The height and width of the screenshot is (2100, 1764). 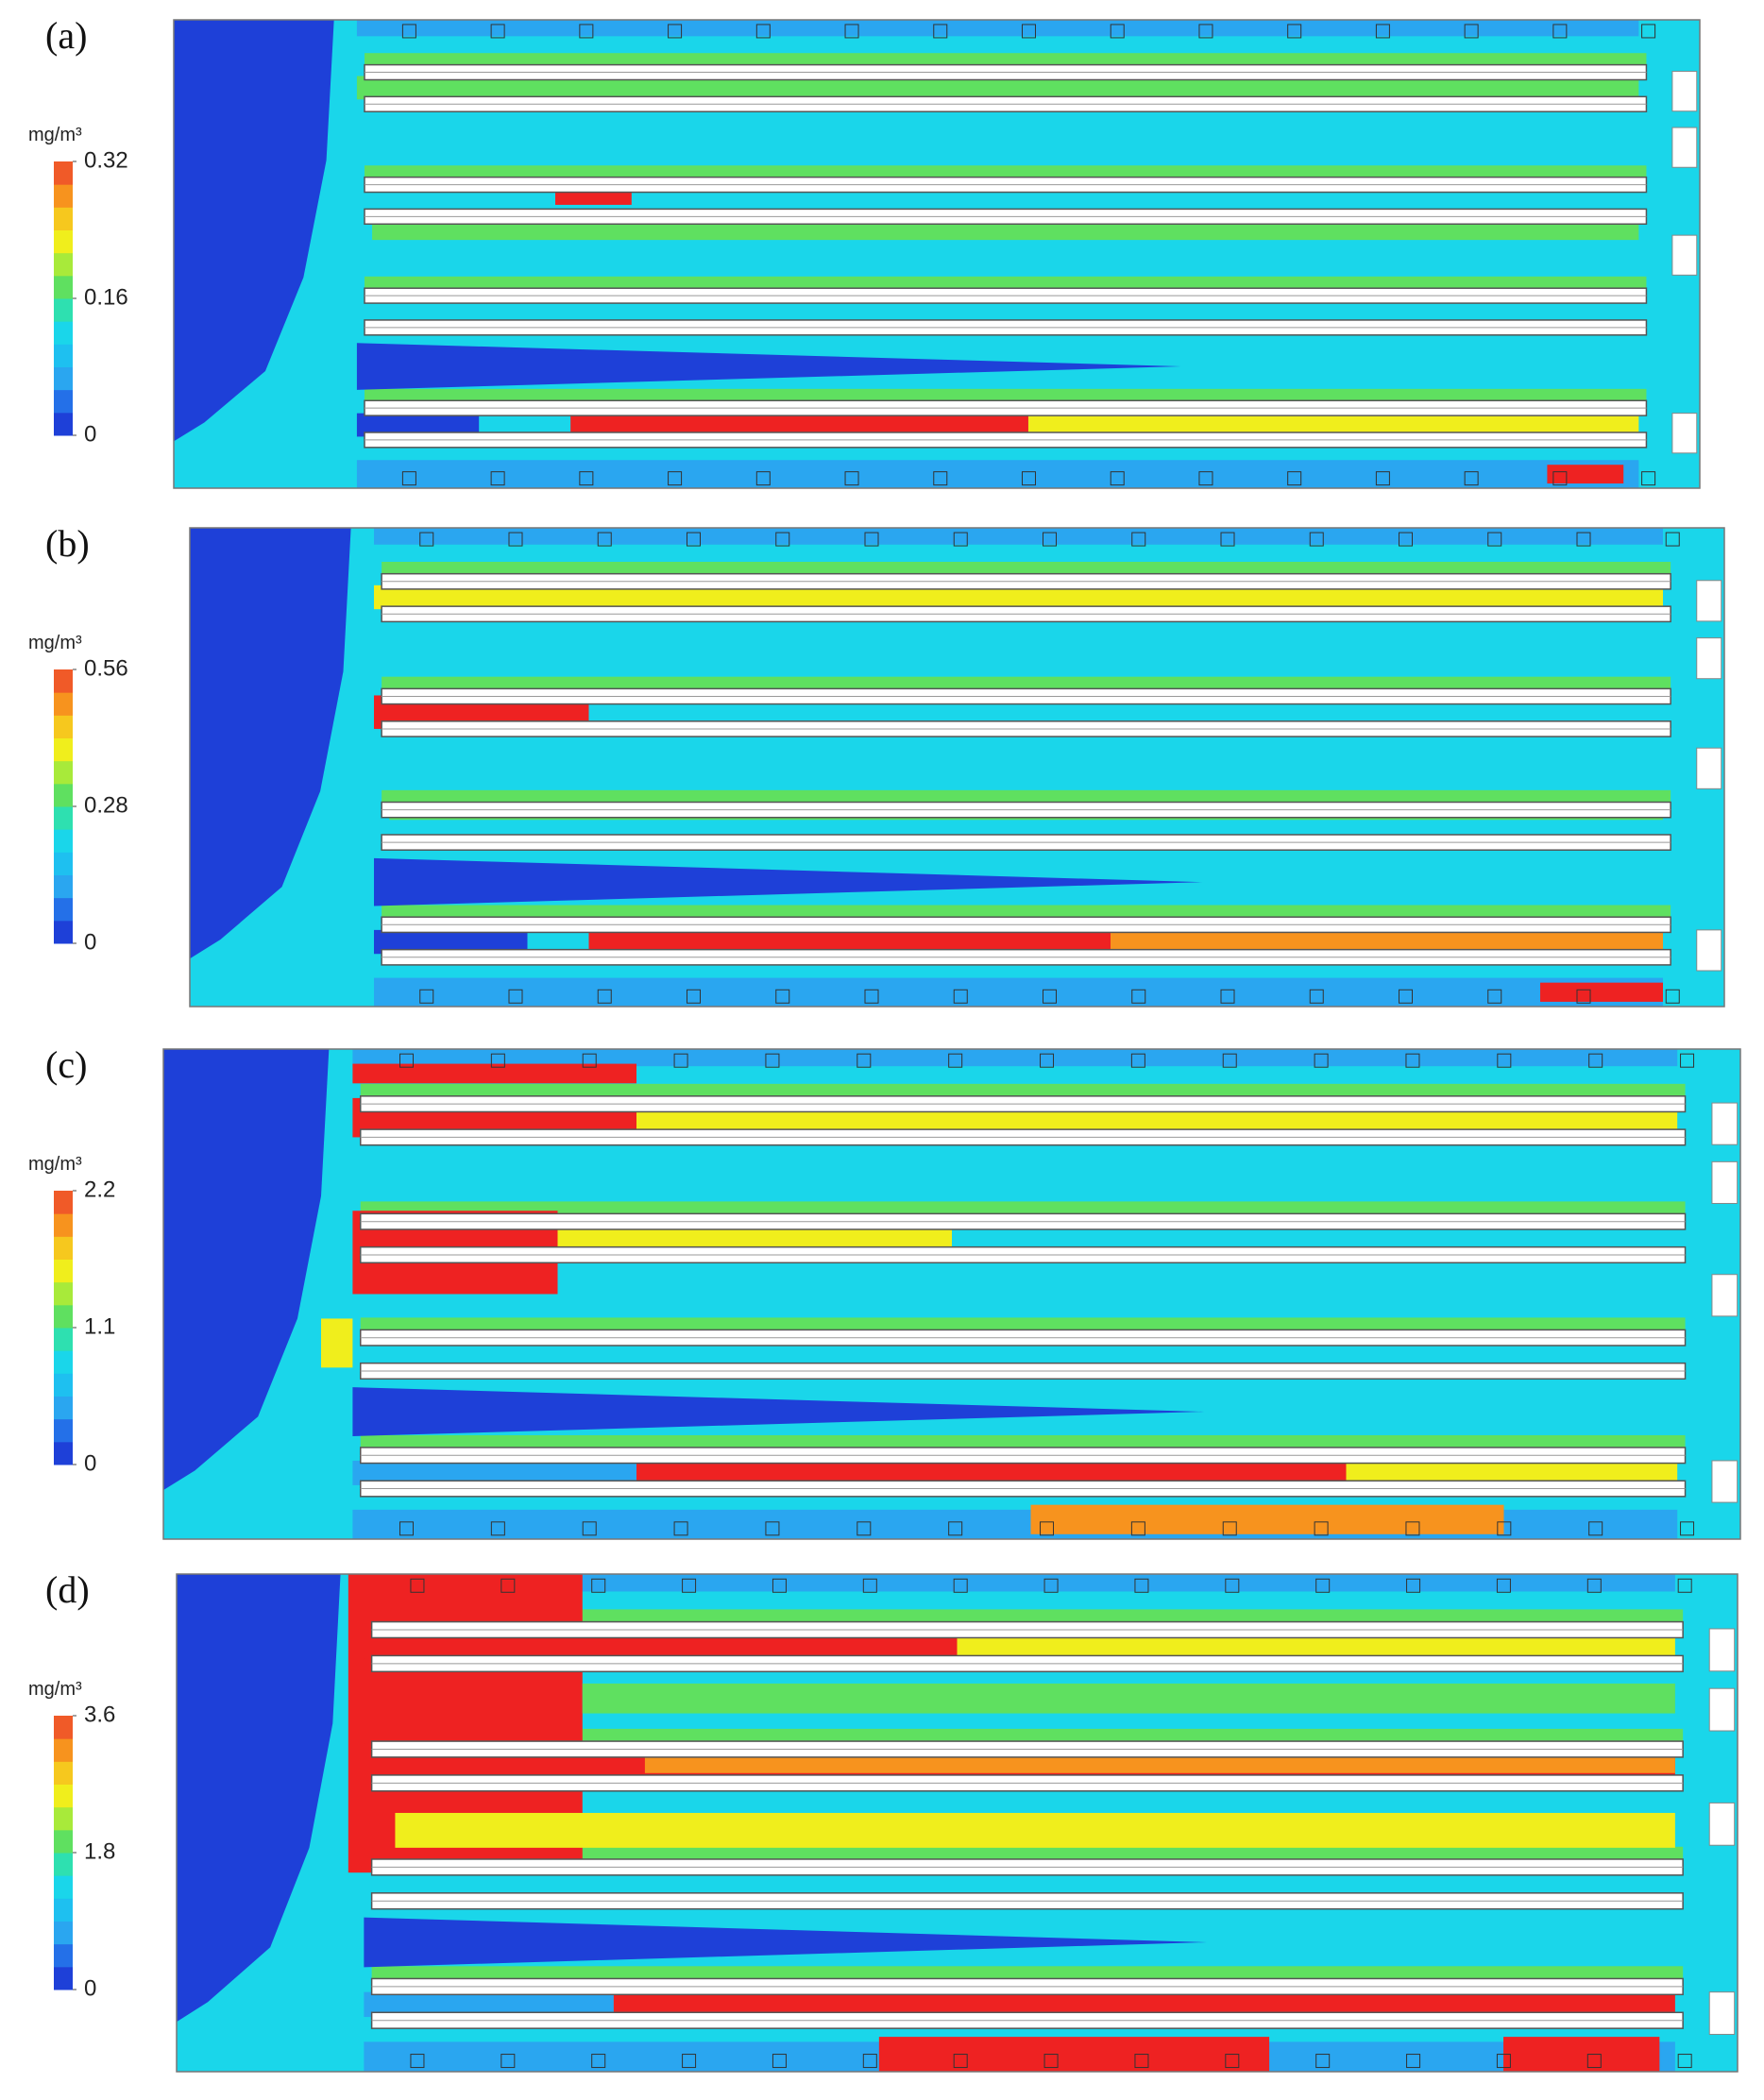 I want to click on colorbar-tick-label: 3.6, so click(x=99, y=1714).